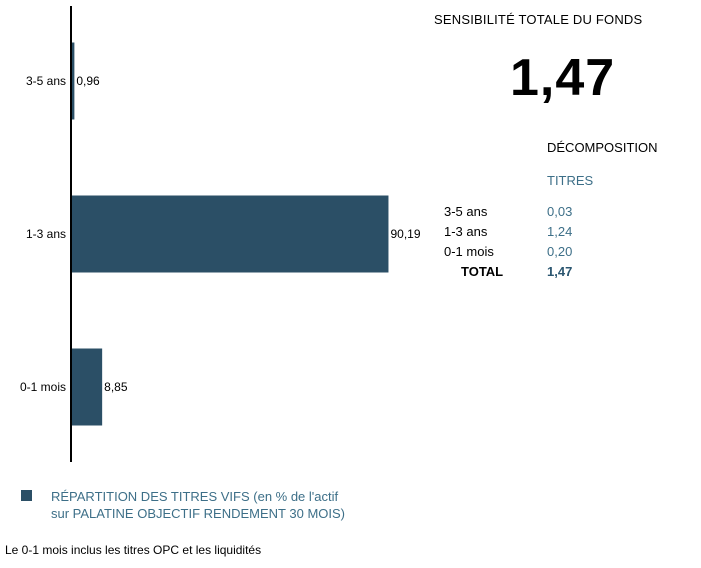  I want to click on breakdown-label: 0-1 mois, so click(469, 251).